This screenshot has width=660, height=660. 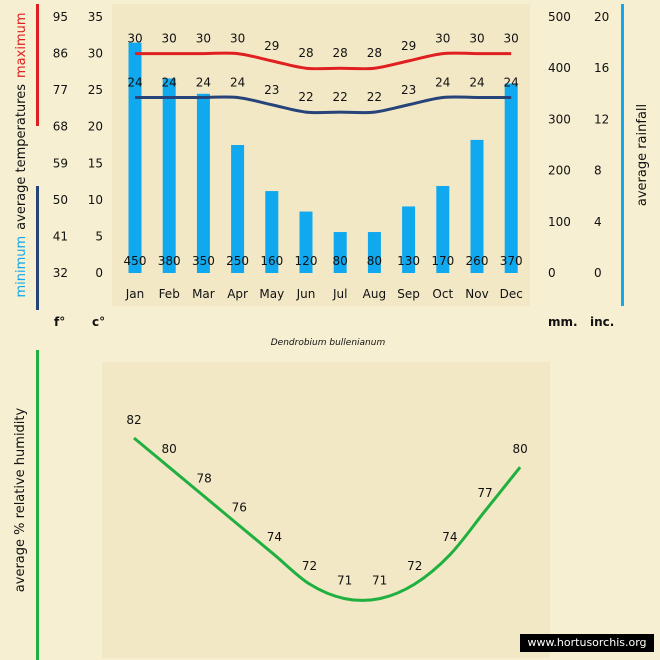 What do you see at coordinates (602, 322) in the screenshot?
I see `unit-inch: inc.` at bounding box center [602, 322].